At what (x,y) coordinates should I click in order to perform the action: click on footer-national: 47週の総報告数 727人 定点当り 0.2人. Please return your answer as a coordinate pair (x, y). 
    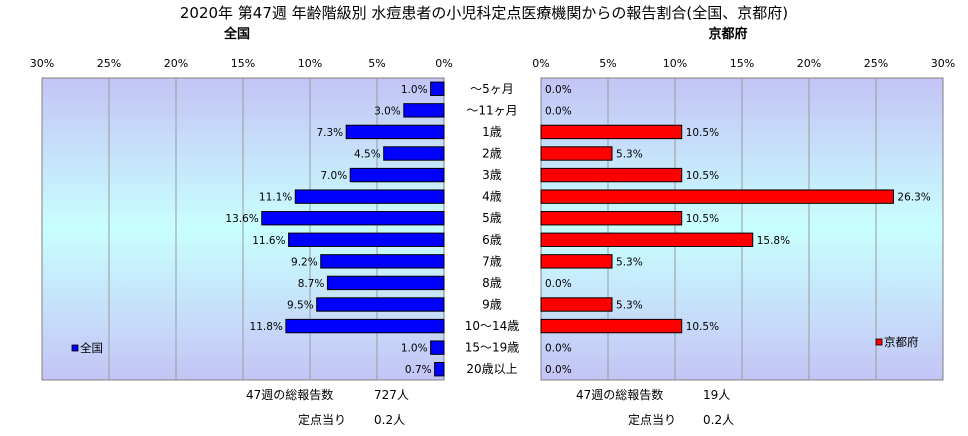
    Looking at the image, I should click on (327, 407).